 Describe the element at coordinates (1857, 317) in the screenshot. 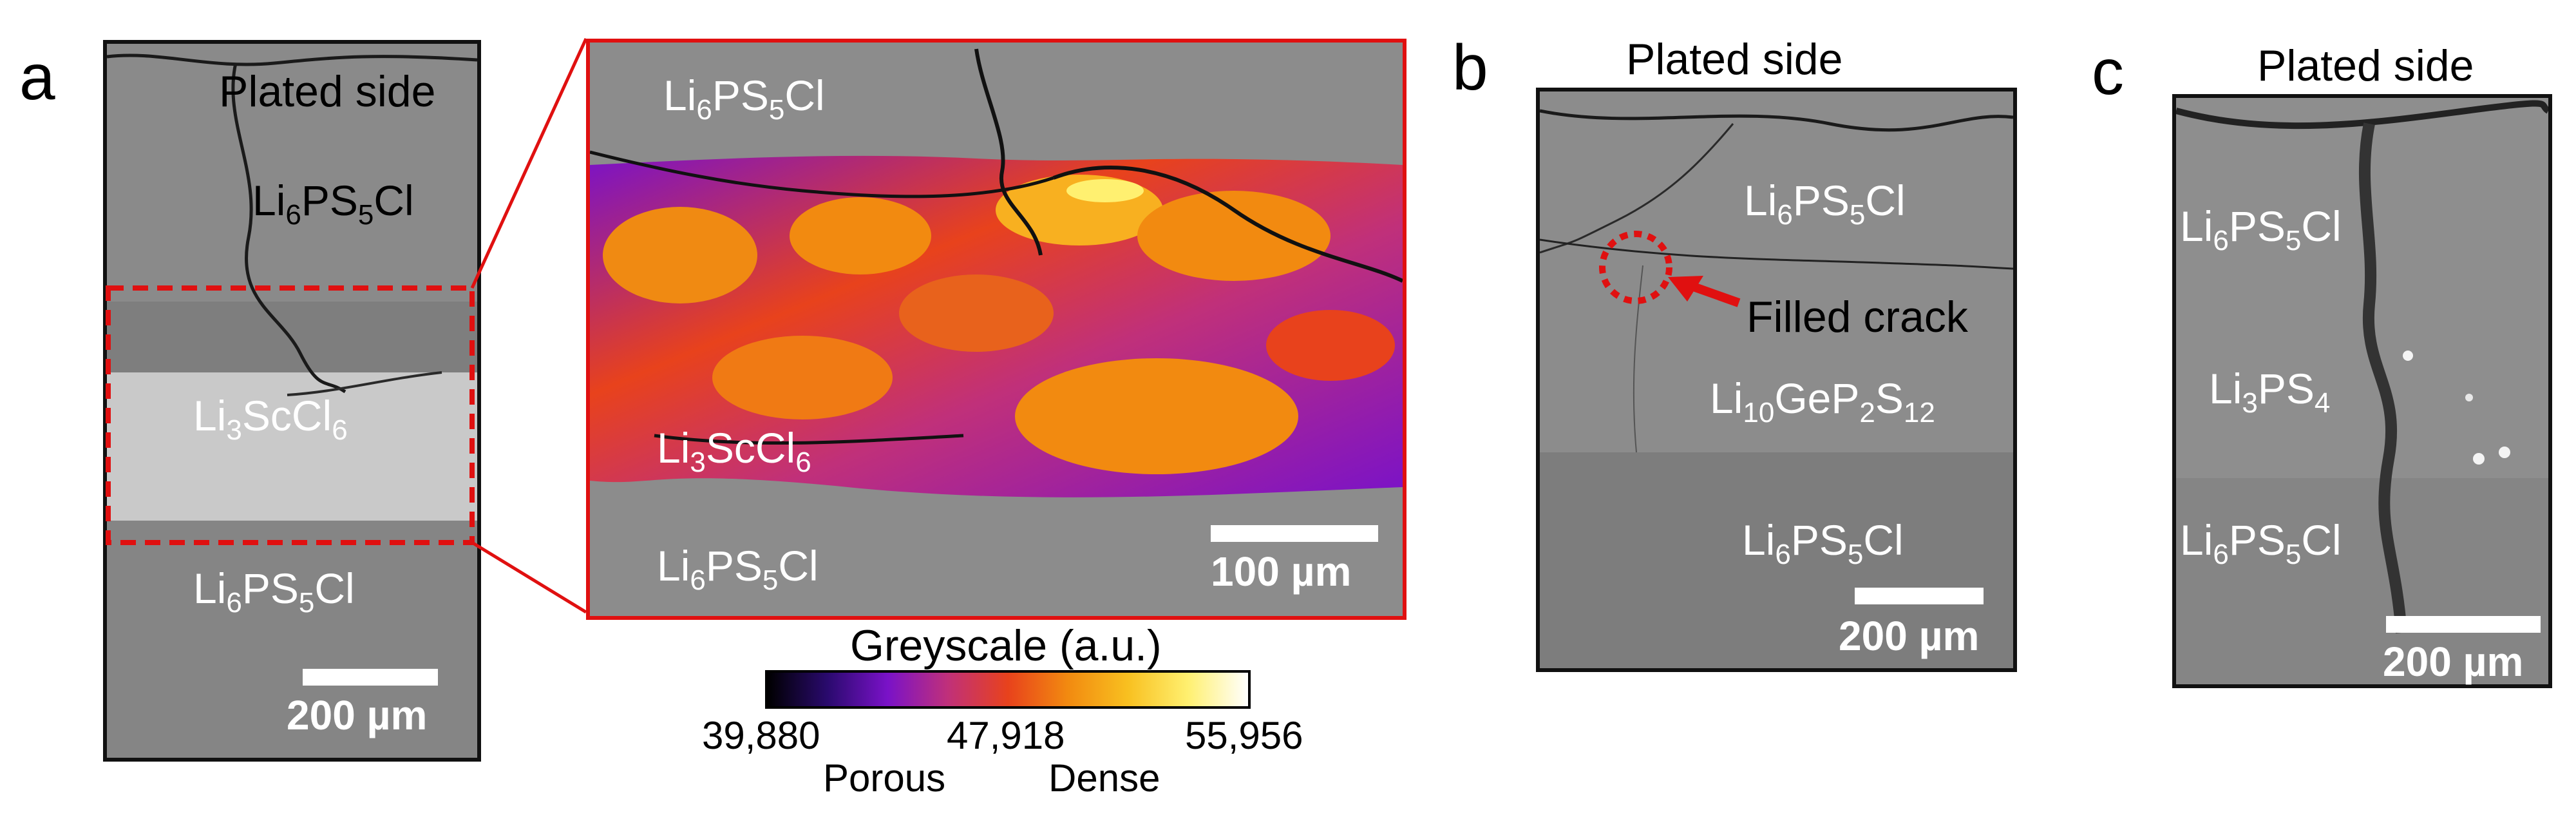

I see `panel-b-annotation: Filled crack` at that location.